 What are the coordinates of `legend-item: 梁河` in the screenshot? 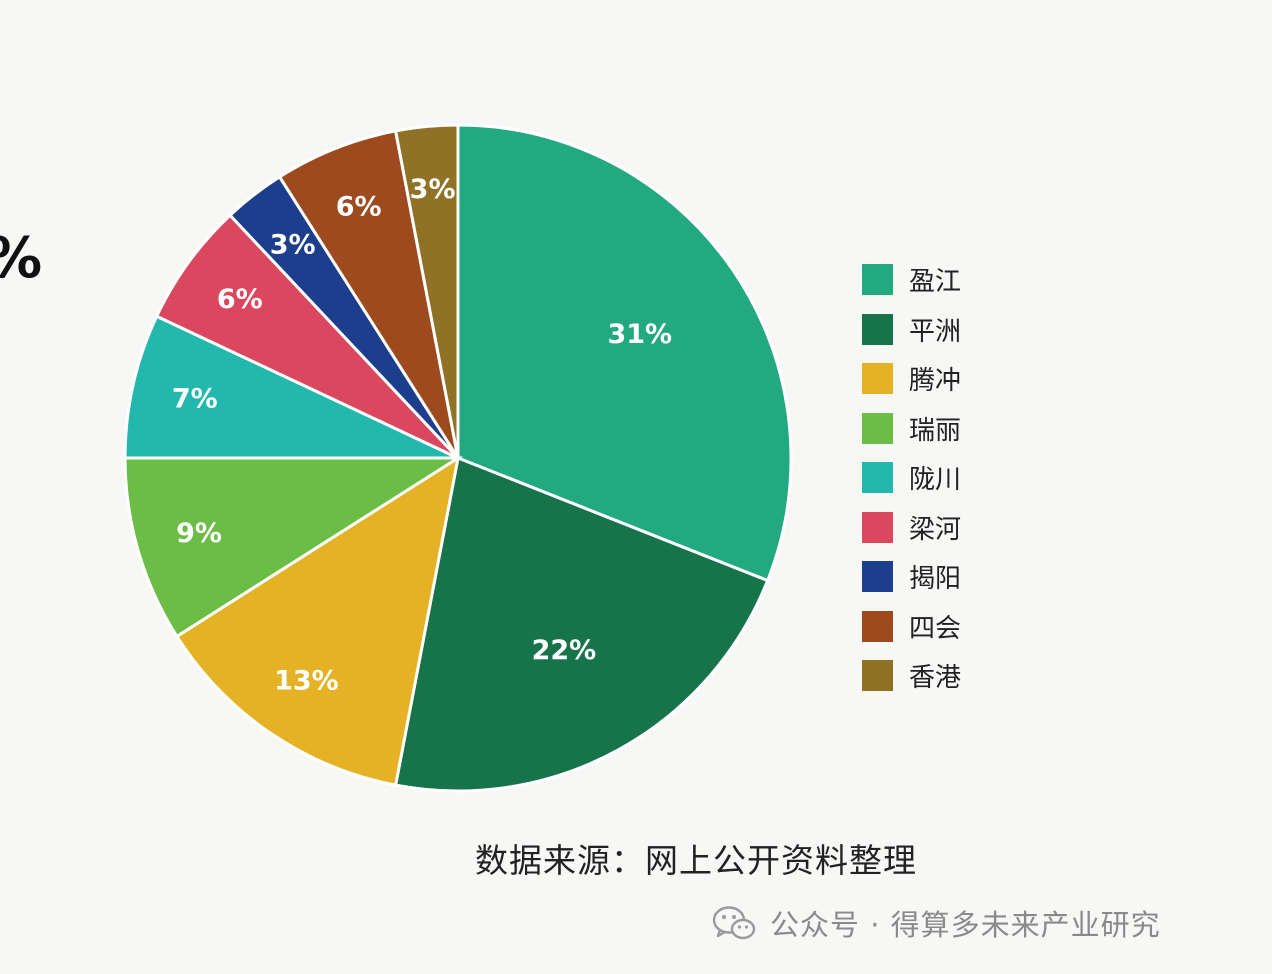 It's located at (911, 528).